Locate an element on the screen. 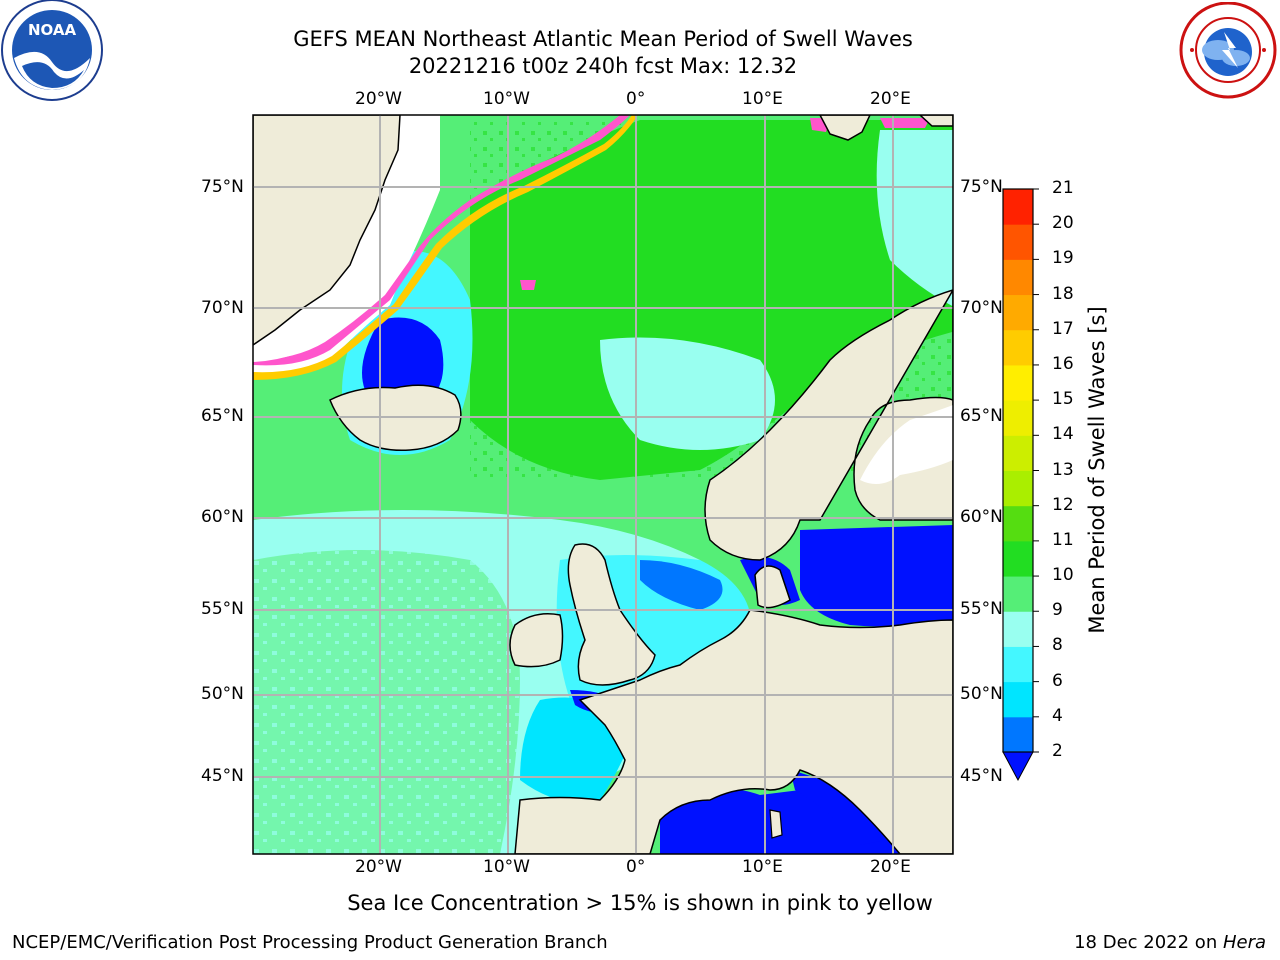 This screenshot has height=960, width=1280. lat-label-right-70n: 70°N is located at coordinates (981, 308).